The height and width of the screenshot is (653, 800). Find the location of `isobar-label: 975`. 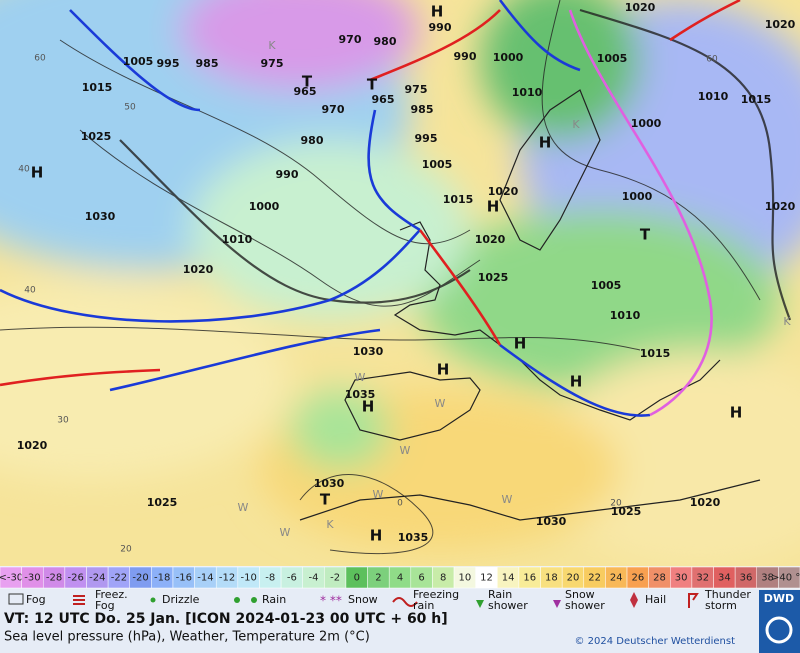

isobar-label: 975 is located at coordinates (416, 89).